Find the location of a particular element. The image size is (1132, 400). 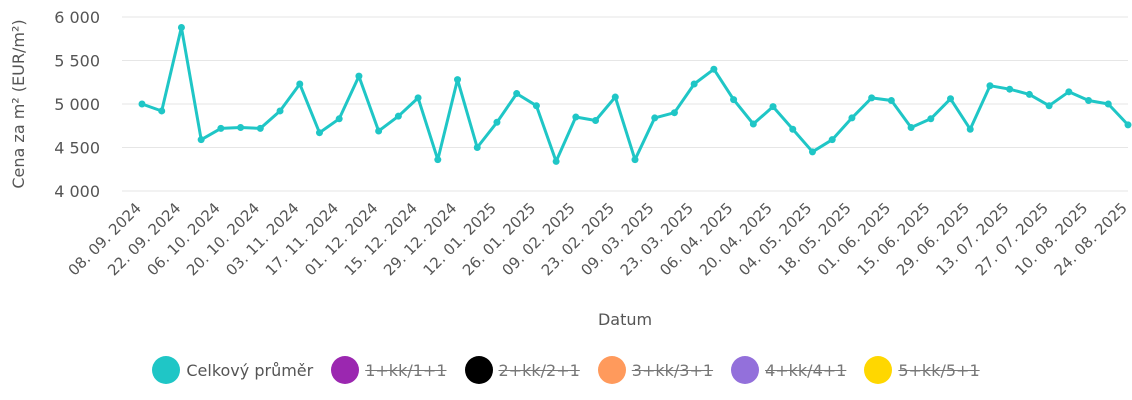

legend-item: 2+kk/2+1 is located at coordinates (522, 370).